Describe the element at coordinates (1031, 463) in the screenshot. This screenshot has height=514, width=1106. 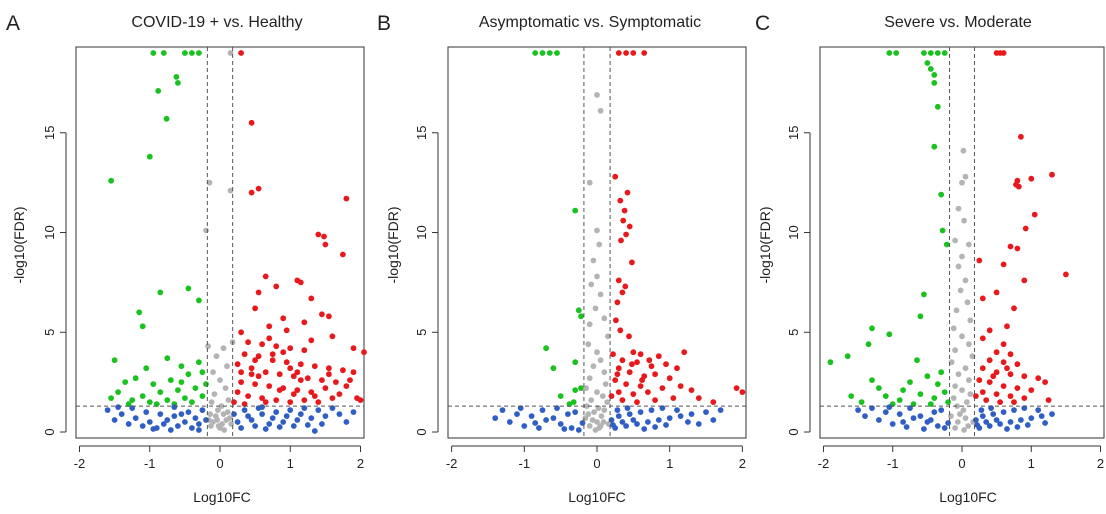
I see `x-tick-label: 1` at that location.